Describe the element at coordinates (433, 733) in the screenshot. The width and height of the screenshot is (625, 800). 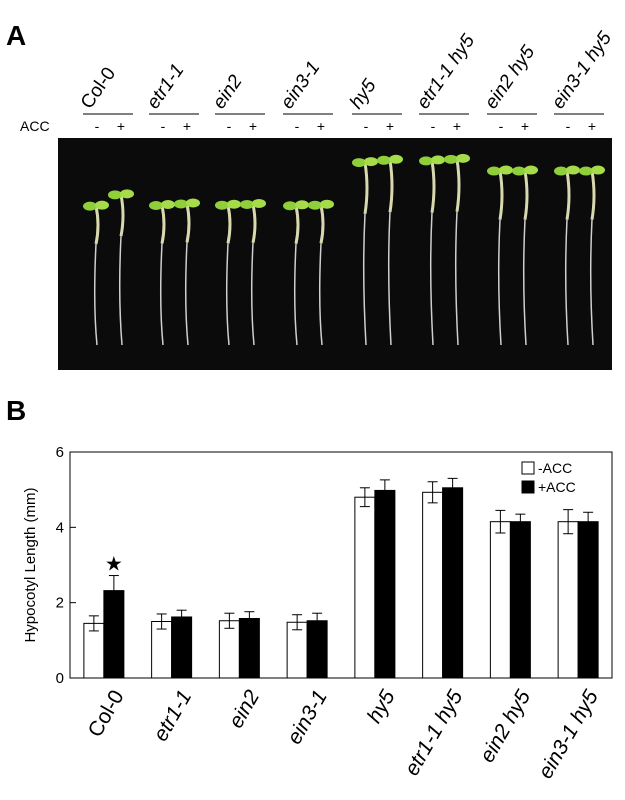
I see `category-label: etr1-1 hy5` at that location.